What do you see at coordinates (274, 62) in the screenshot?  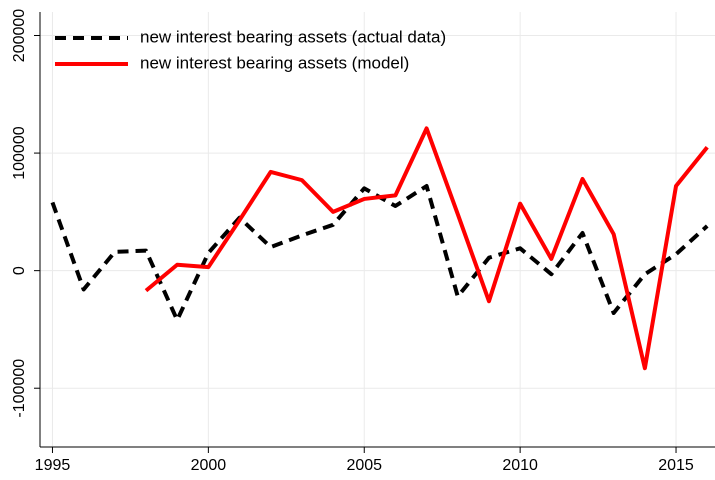 I see `legend-label: new interest bearing assets (model)` at bounding box center [274, 62].